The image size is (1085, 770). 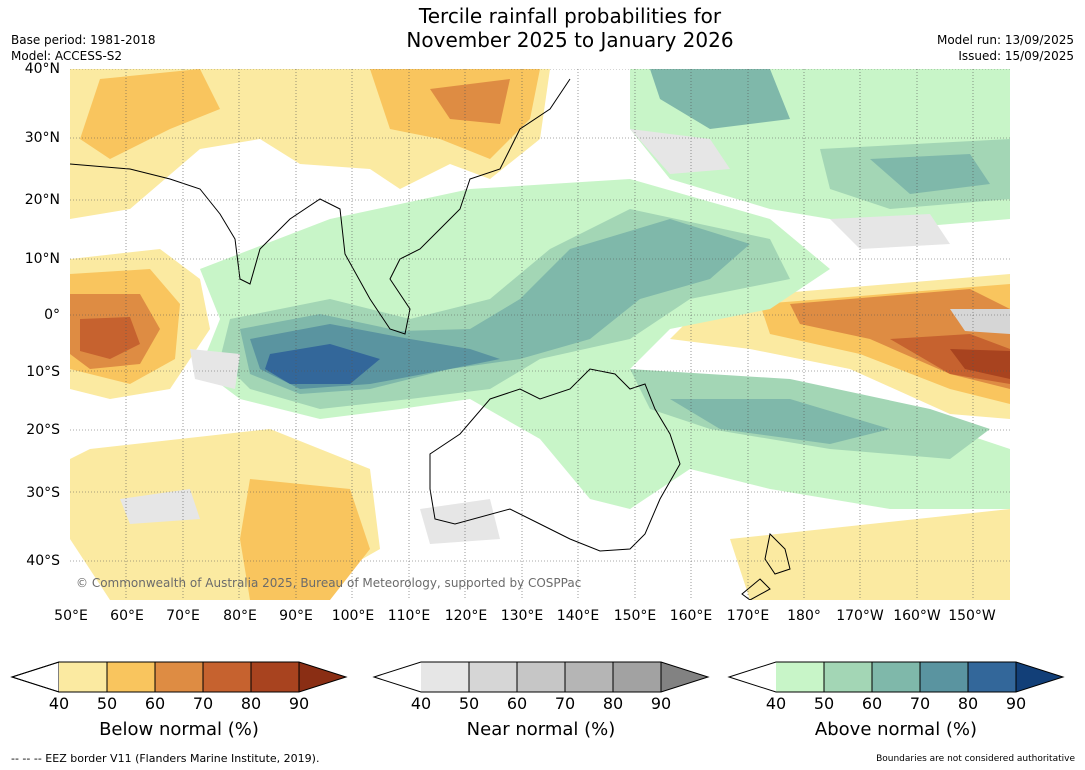 What do you see at coordinates (860, 616) in the screenshot?
I see `lon-label-170w: 170°W` at bounding box center [860, 616].